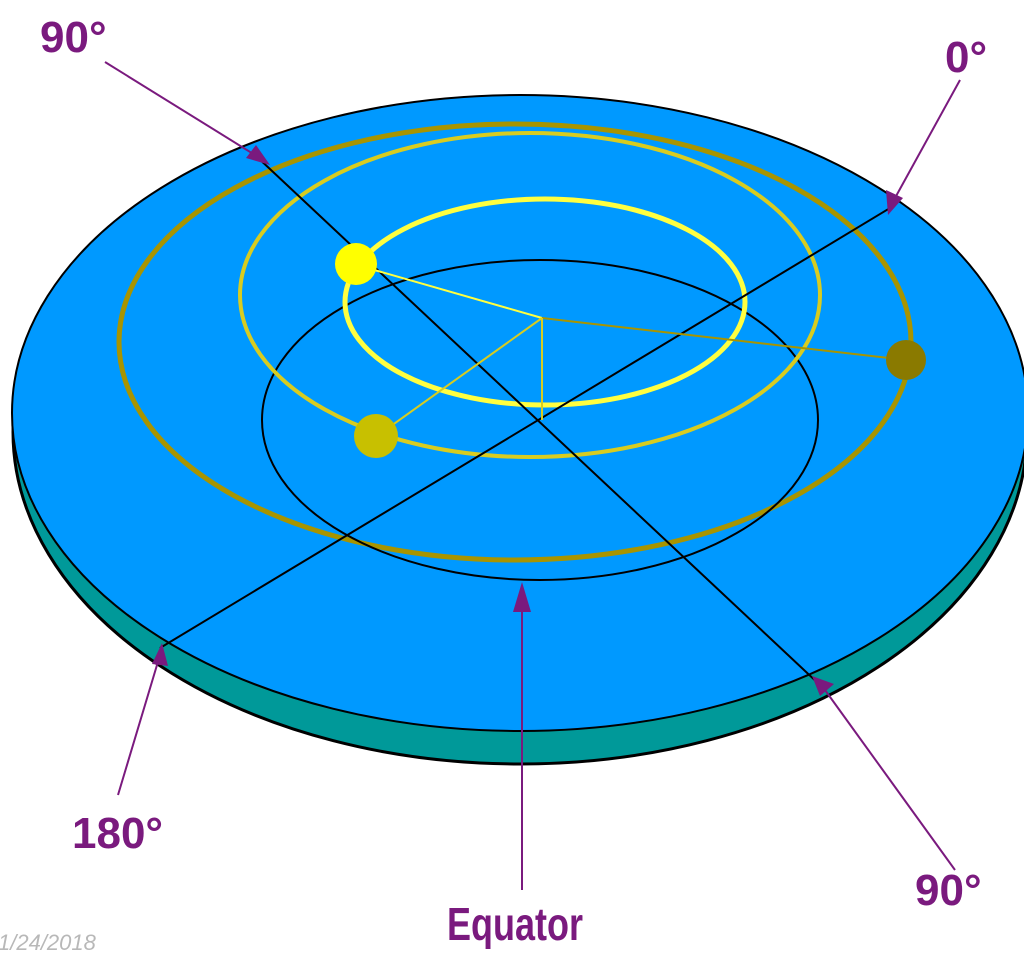 The image size is (1024, 956). What do you see at coordinates (948, 890) in the screenshot?
I see `label-90-bottom-right: 90°` at bounding box center [948, 890].